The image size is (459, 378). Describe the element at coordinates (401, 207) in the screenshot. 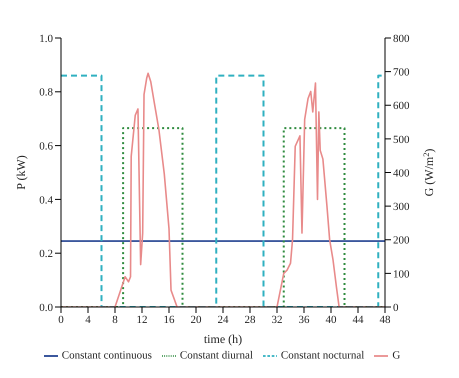

I see `y2-tick-label: 300` at that location.